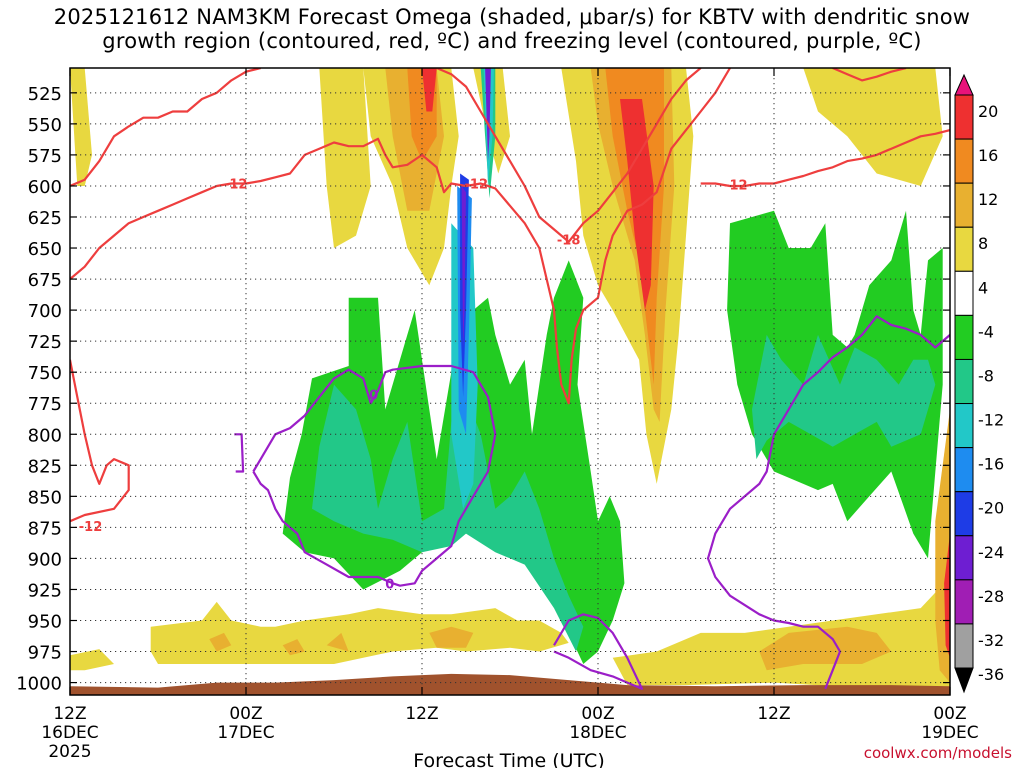  I want to click on contour-freezing-0-bottom, so click(598, 651).